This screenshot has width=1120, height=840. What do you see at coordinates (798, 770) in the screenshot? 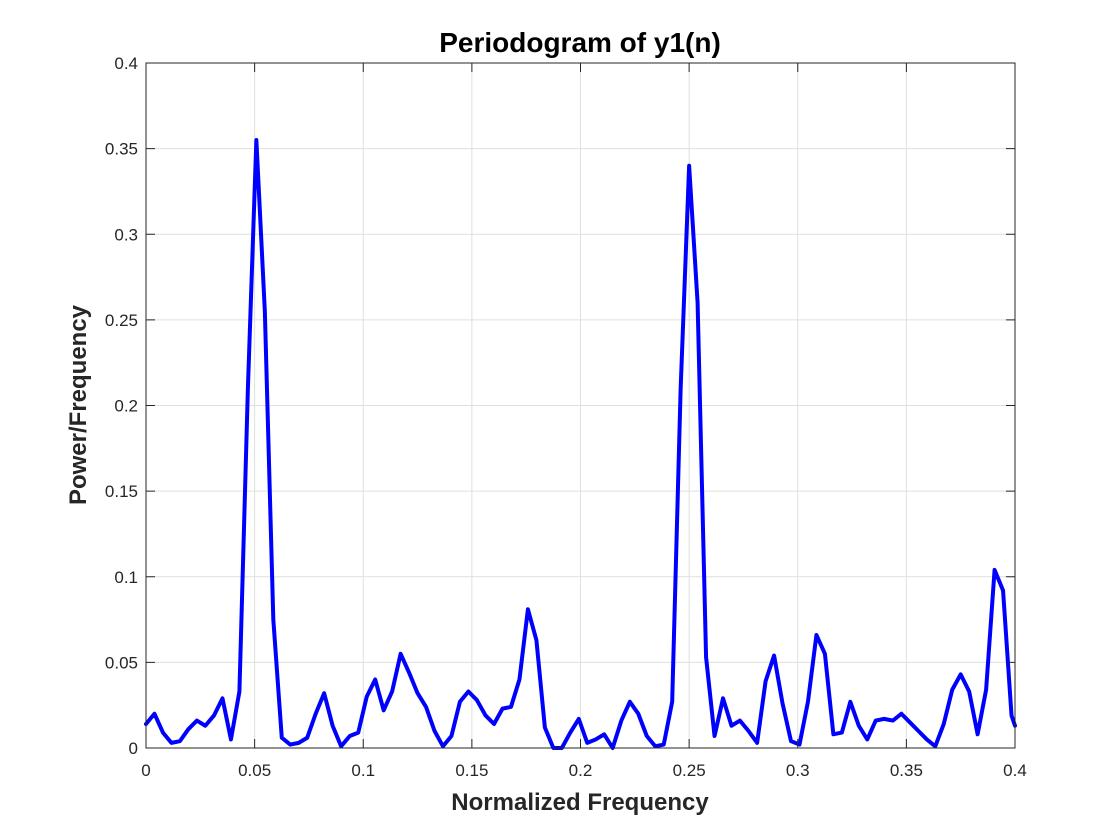
I see `x-tick-label: 0.3` at bounding box center [798, 770].